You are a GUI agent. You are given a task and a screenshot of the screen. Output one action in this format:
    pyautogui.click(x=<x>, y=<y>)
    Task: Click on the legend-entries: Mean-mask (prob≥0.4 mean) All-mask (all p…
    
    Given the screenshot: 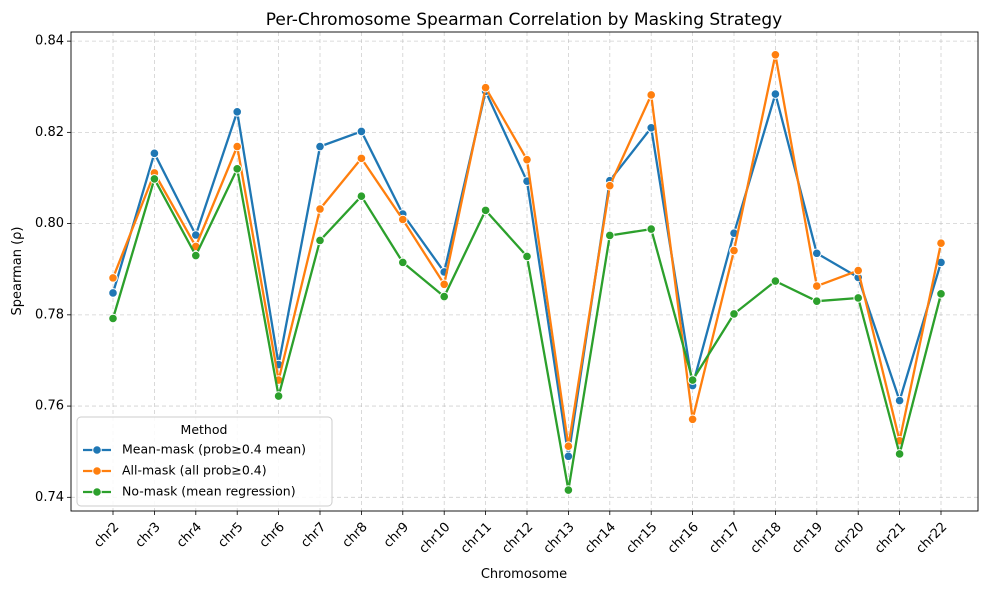 What is the action you would take?
    pyautogui.click(x=194, y=470)
    